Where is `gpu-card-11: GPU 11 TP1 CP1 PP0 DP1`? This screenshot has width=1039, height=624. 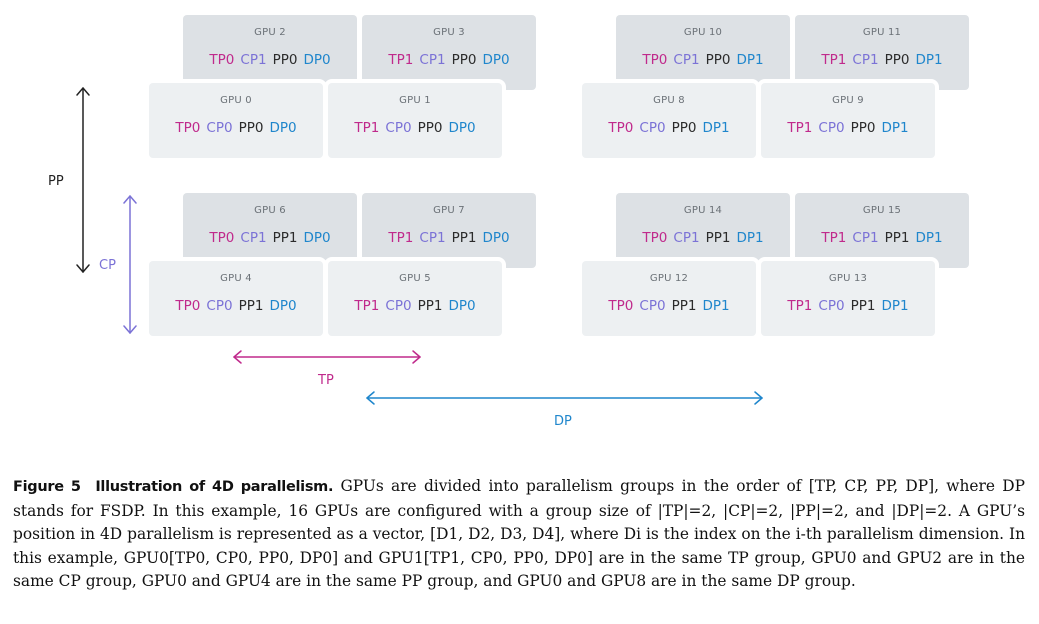
gpu-card-11: GPU 11 TP1 CP1 PP0 DP1 is located at coordinates (882, 52).